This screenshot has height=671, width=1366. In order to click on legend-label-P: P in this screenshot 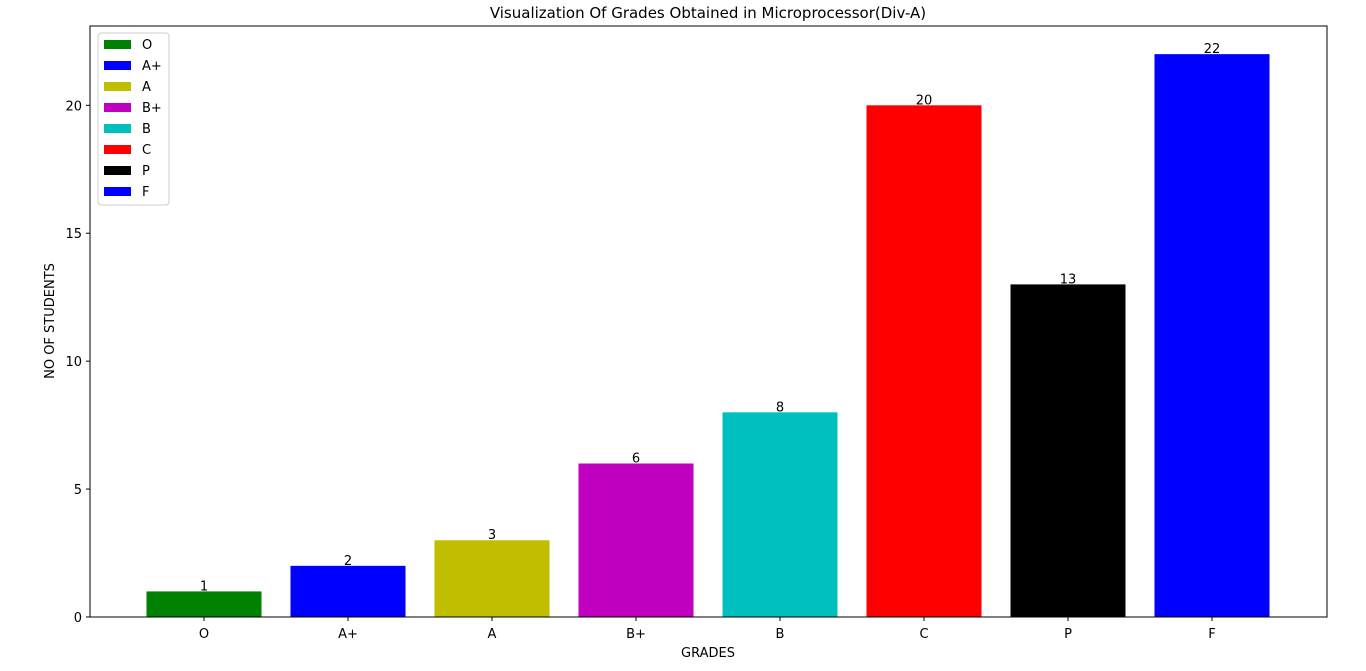, I will do `click(146, 171)`.